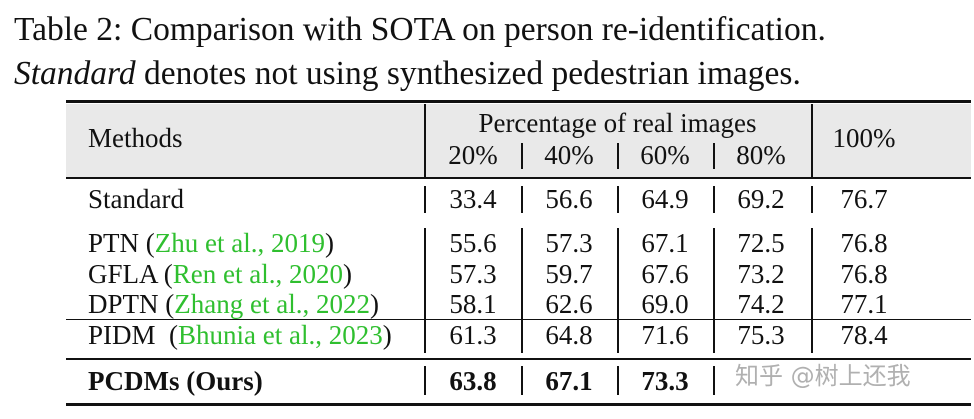 The image size is (974, 419). I want to click on header-col-100: 100%, so click(864, 138).